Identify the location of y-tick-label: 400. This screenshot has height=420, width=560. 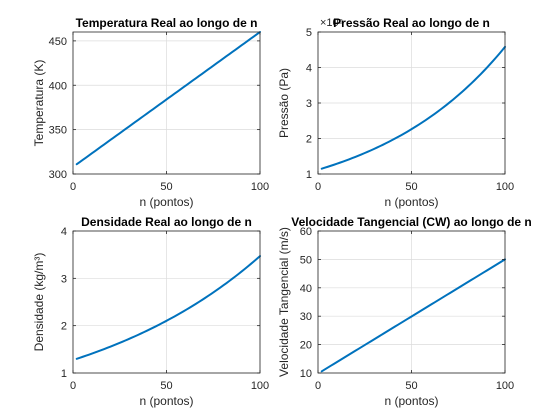
(58, 86).